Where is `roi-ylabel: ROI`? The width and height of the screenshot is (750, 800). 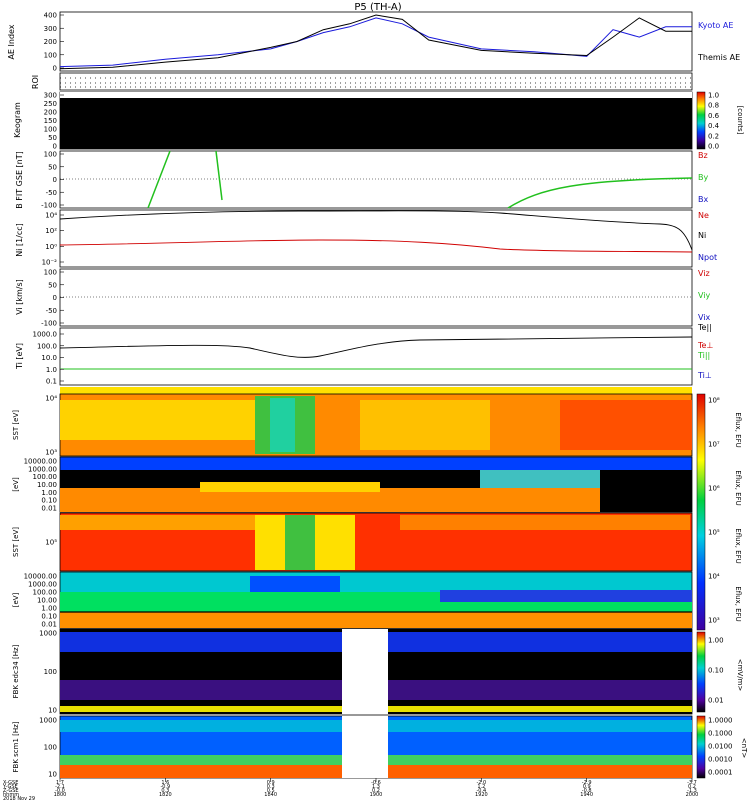
roi-ylabel: ROI is located at coordinates (35, 82).